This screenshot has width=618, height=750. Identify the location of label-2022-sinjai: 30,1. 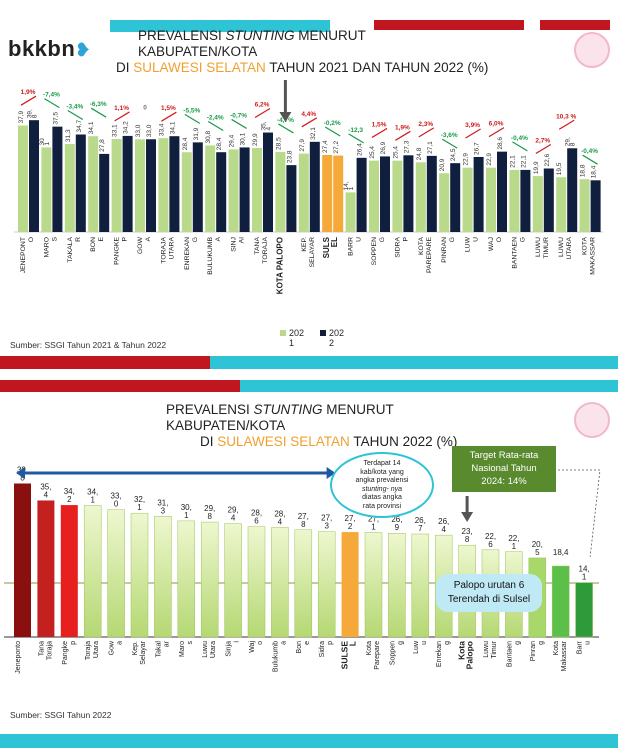
(243, 138).